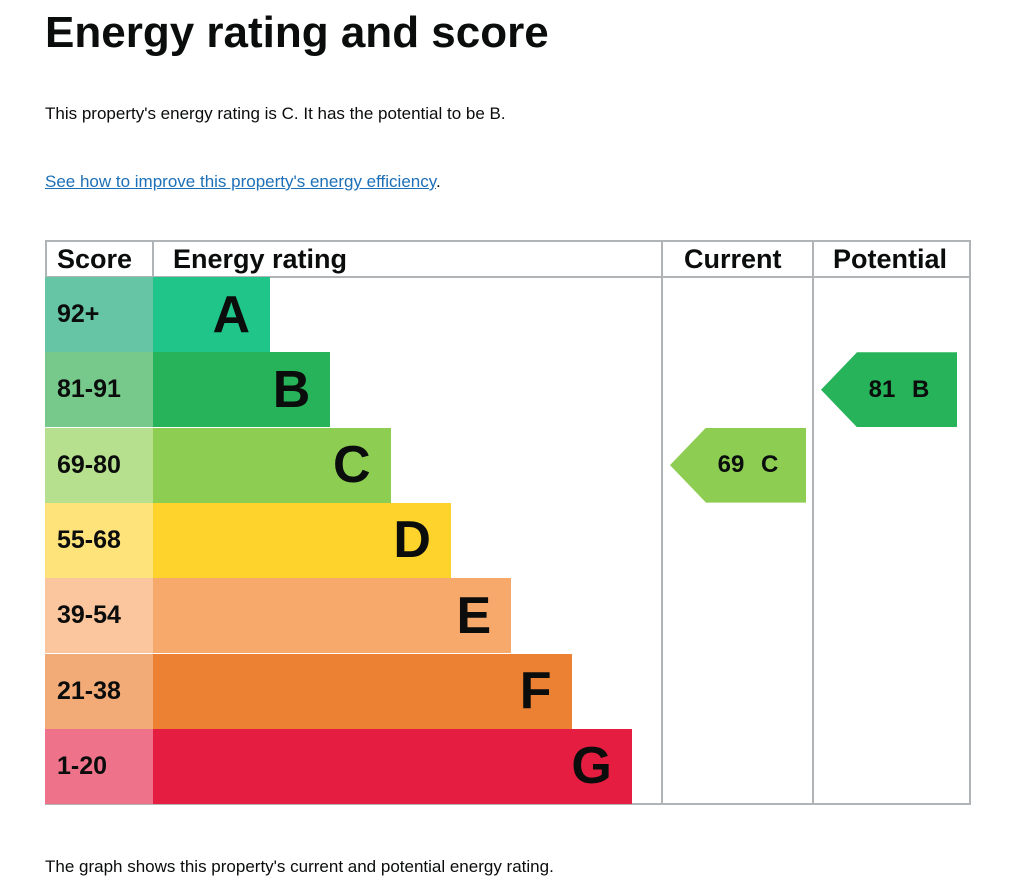 Image resolution: width=1024 pixels, height=895 pixels. What do you see at coordinates (297, 32) in the screenshot?
I see `page-title: Energy rating and score` at bounding box center [297, 32].